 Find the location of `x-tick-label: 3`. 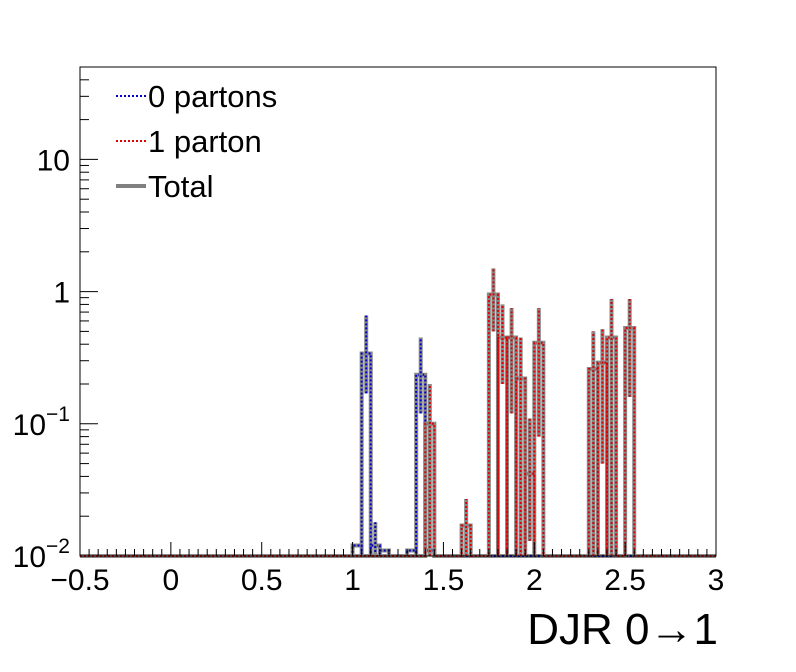

x-tick-label: 3 is located at coordinates (716, 580).